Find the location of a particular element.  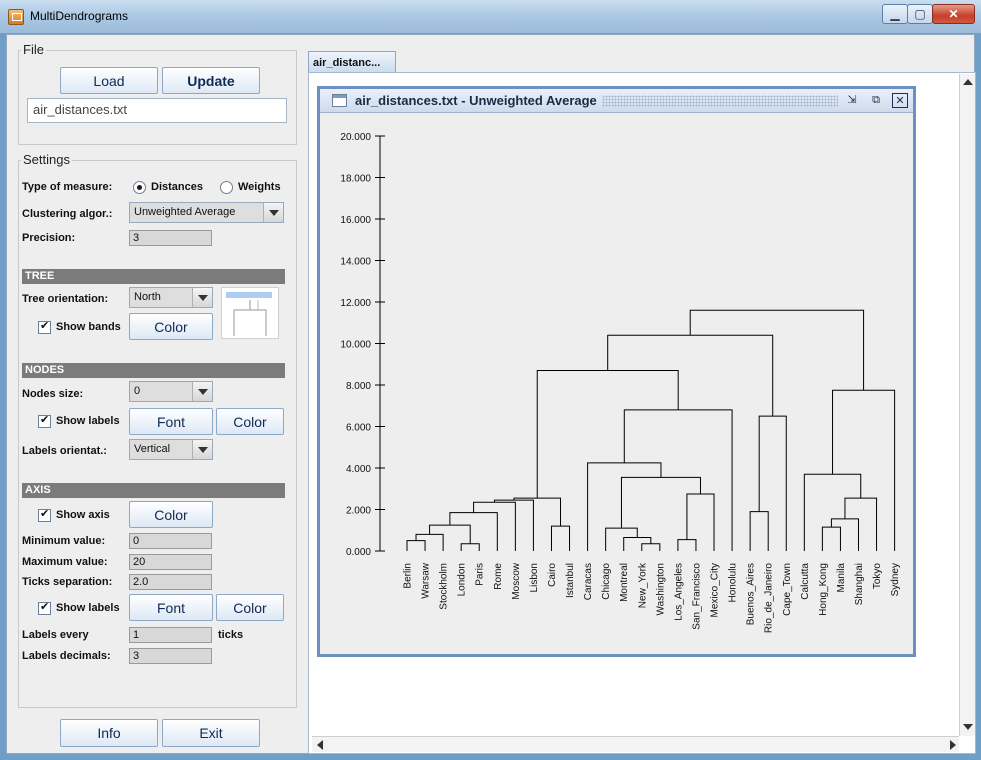

tree-orientation-label: Tree orientation: is located at coordinates (65, 299).